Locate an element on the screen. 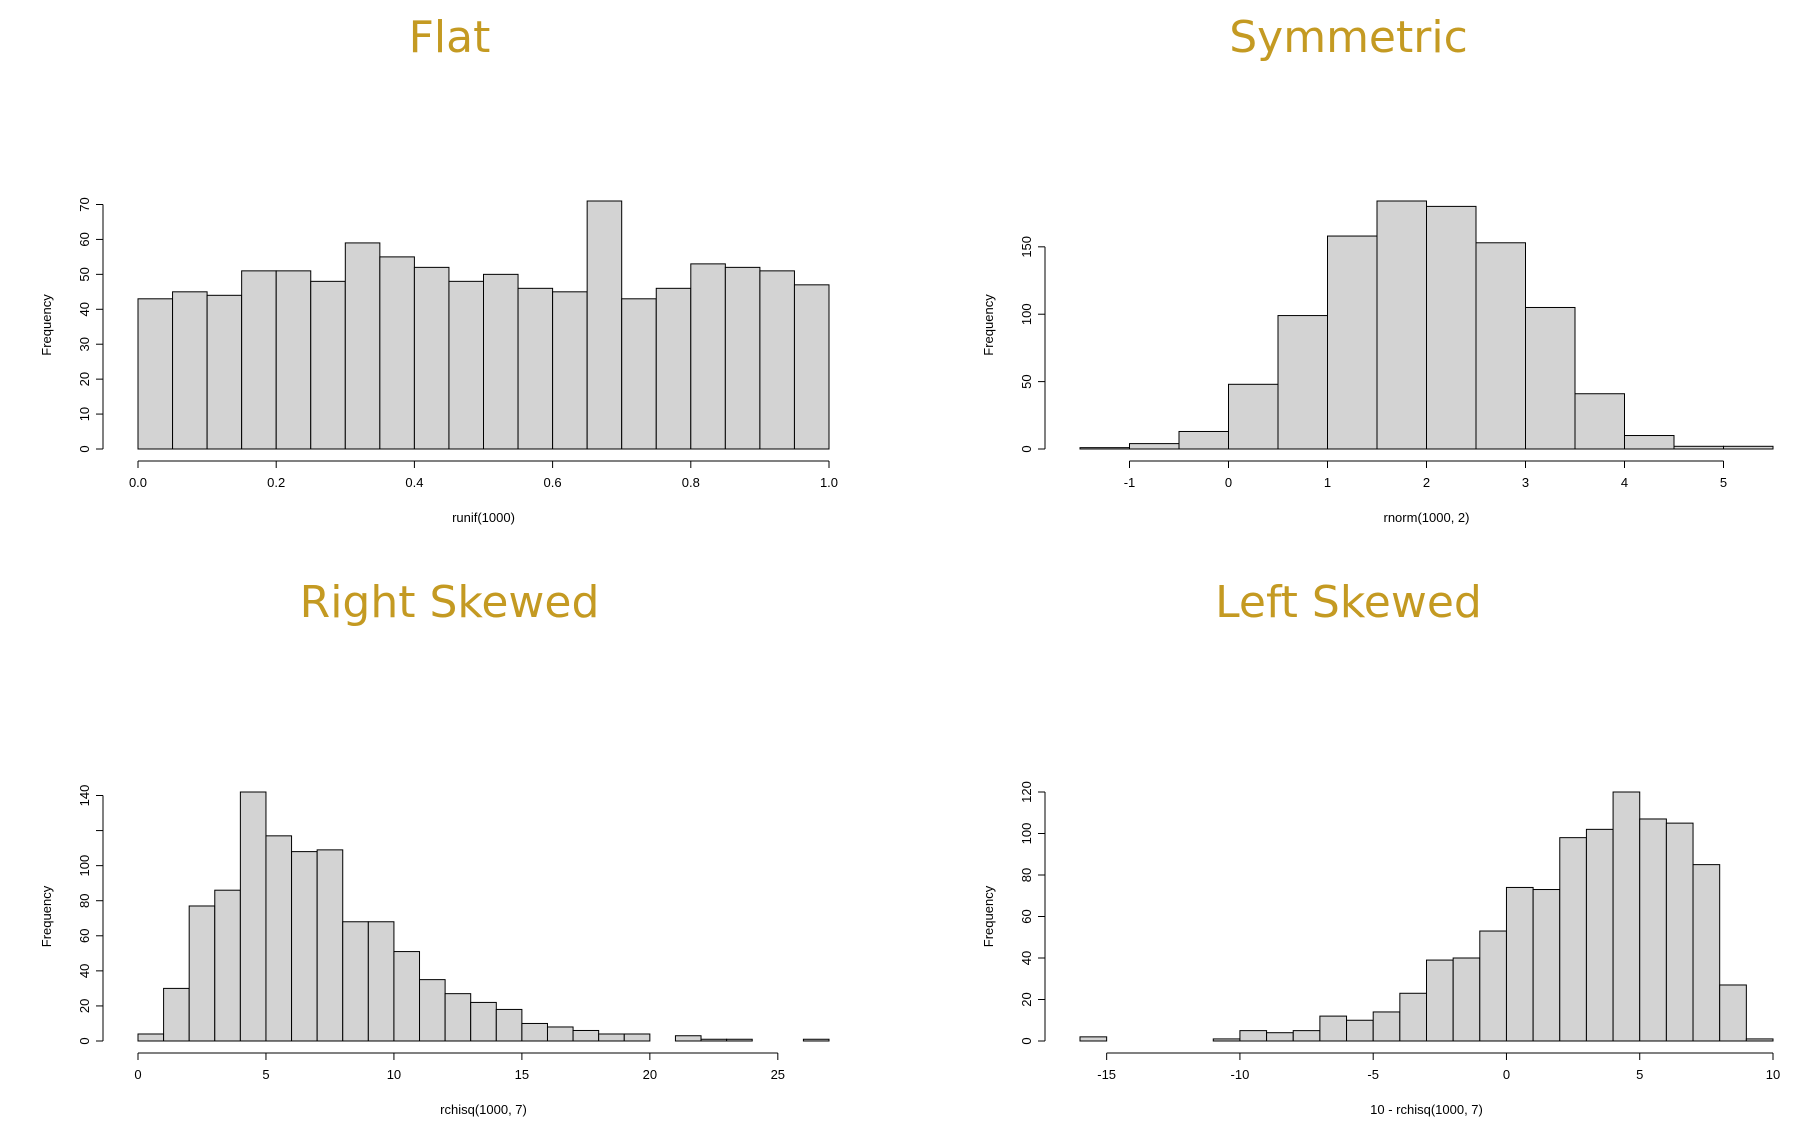 The width and height of the screenshot is (1798, 1131). x-axis-label: runif(1000) is located at coordinates (483, 517).